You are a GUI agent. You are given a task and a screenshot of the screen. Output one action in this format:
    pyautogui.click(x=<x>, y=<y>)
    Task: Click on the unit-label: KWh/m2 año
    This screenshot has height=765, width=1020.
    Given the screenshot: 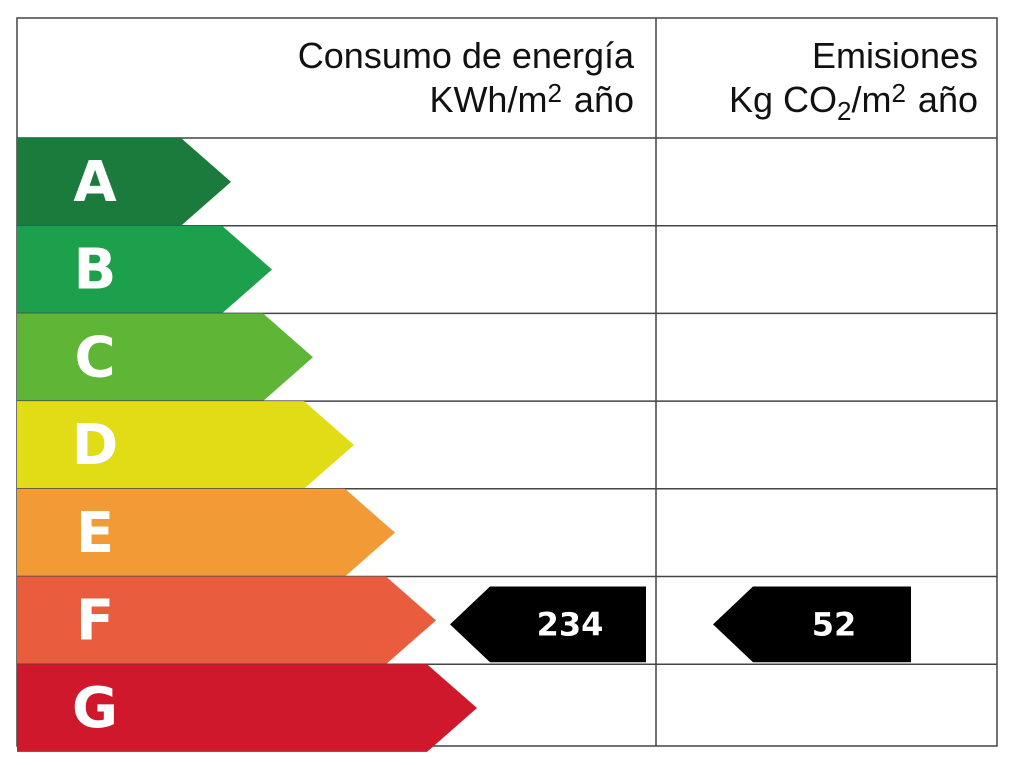 What is the action you would take?
    pyautogui.click(x=531, y=99)
    